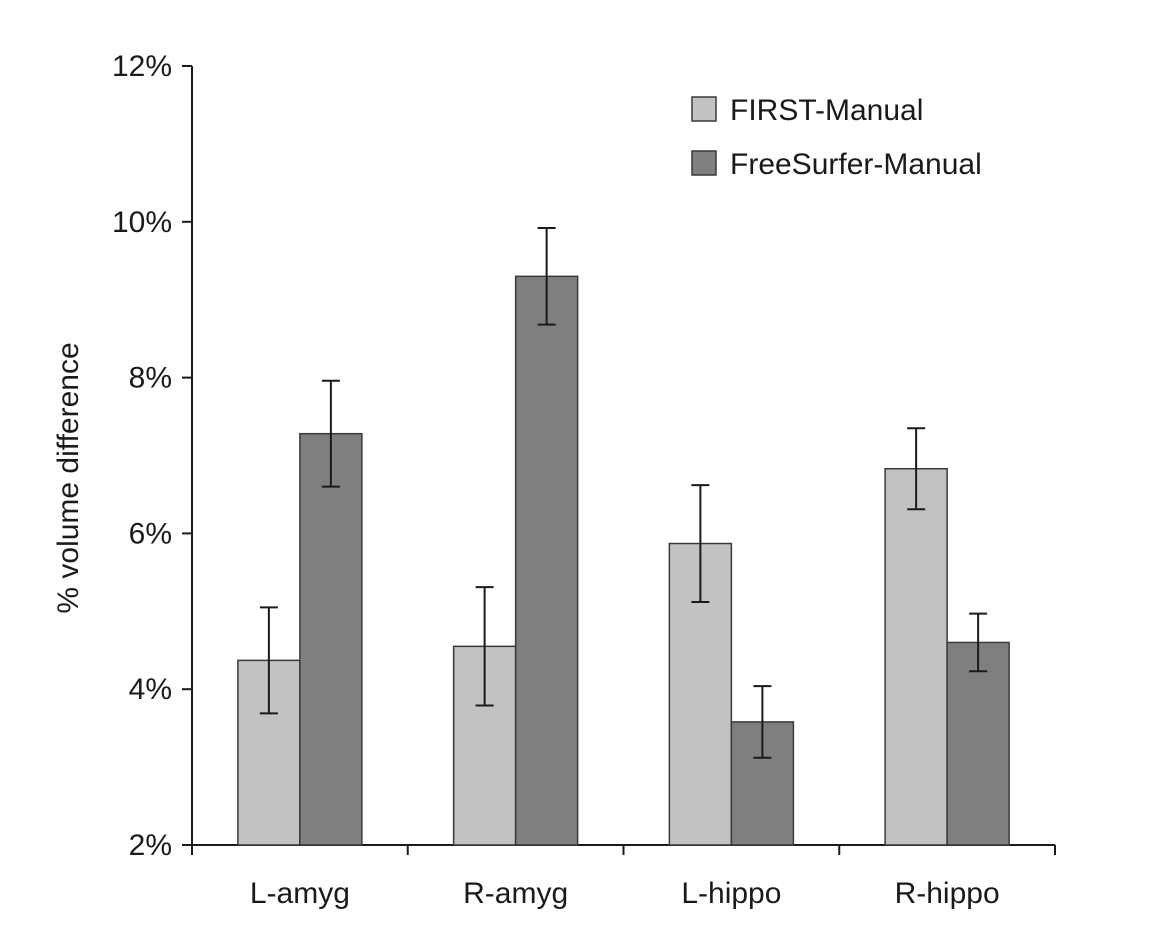 The width and height of the screenshot is (1160, 940). I want to click on y-tick-label: 12%, so click(142, 66).